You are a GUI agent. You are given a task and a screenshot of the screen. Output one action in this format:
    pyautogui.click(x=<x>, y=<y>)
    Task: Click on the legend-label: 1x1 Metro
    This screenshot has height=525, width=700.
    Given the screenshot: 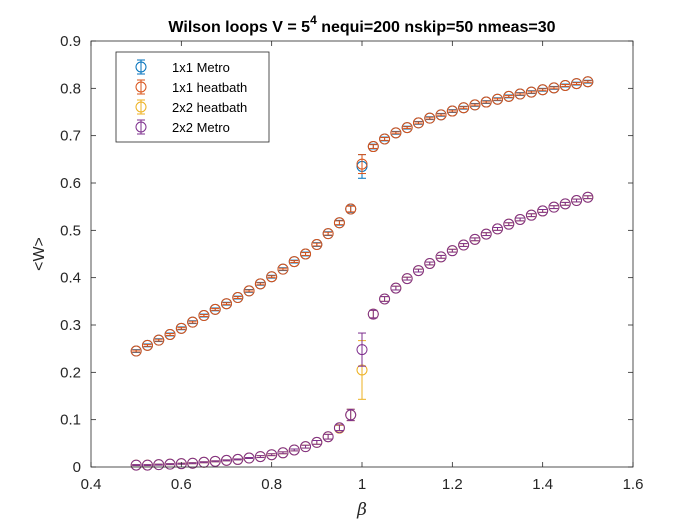 What is the action you would take?
    pyautogui.click(x=201, y=67)
    